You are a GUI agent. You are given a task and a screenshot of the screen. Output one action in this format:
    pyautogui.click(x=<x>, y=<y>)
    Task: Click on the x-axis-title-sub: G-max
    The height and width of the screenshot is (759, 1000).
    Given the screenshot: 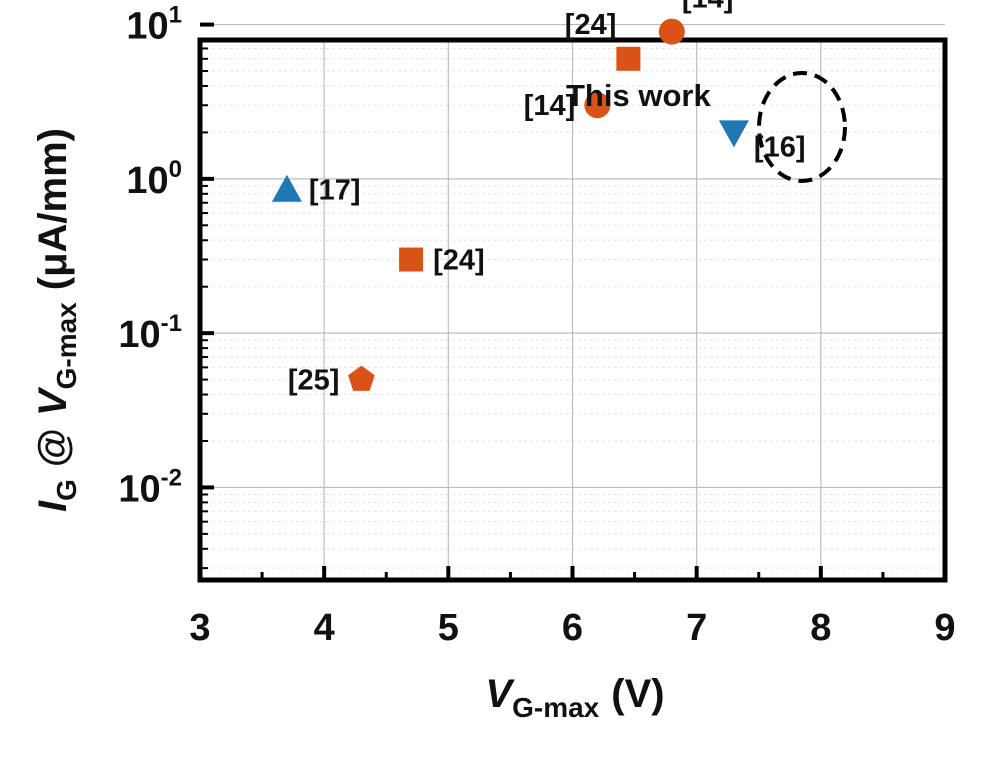 What is the action you would take?
    pyautogui.click(x=556, y=707)
    